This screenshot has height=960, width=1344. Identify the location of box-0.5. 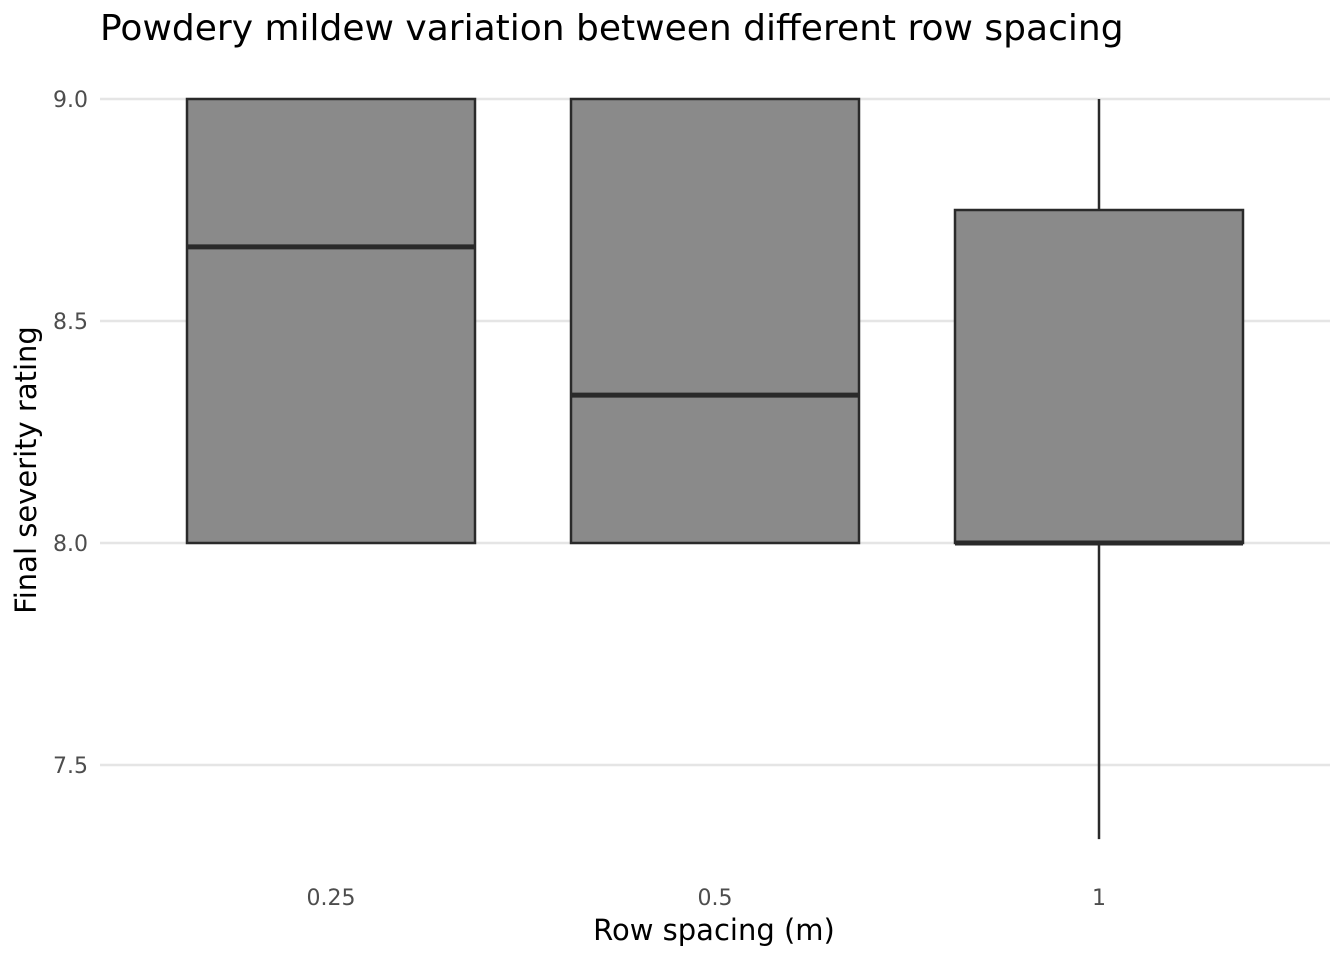
(715, 321).